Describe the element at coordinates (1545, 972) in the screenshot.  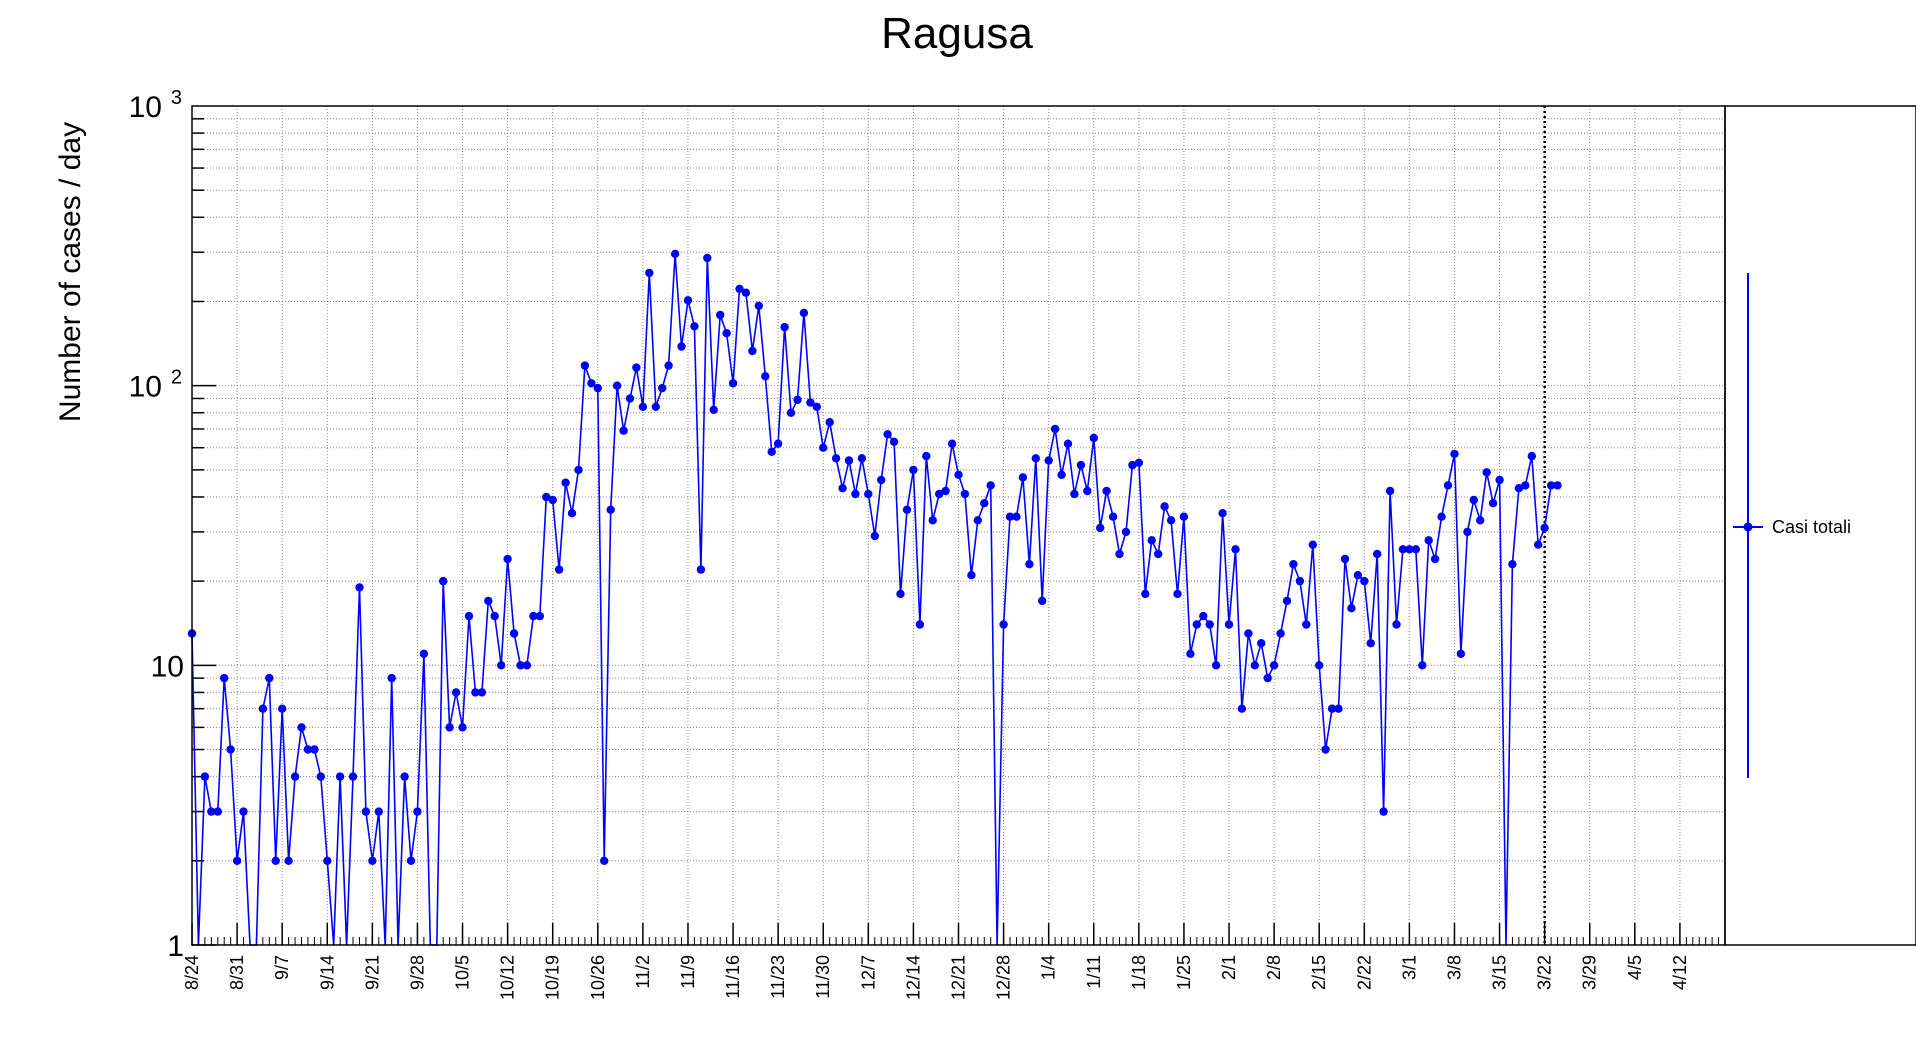
I see `x-tick-label: 3/22` at that location.